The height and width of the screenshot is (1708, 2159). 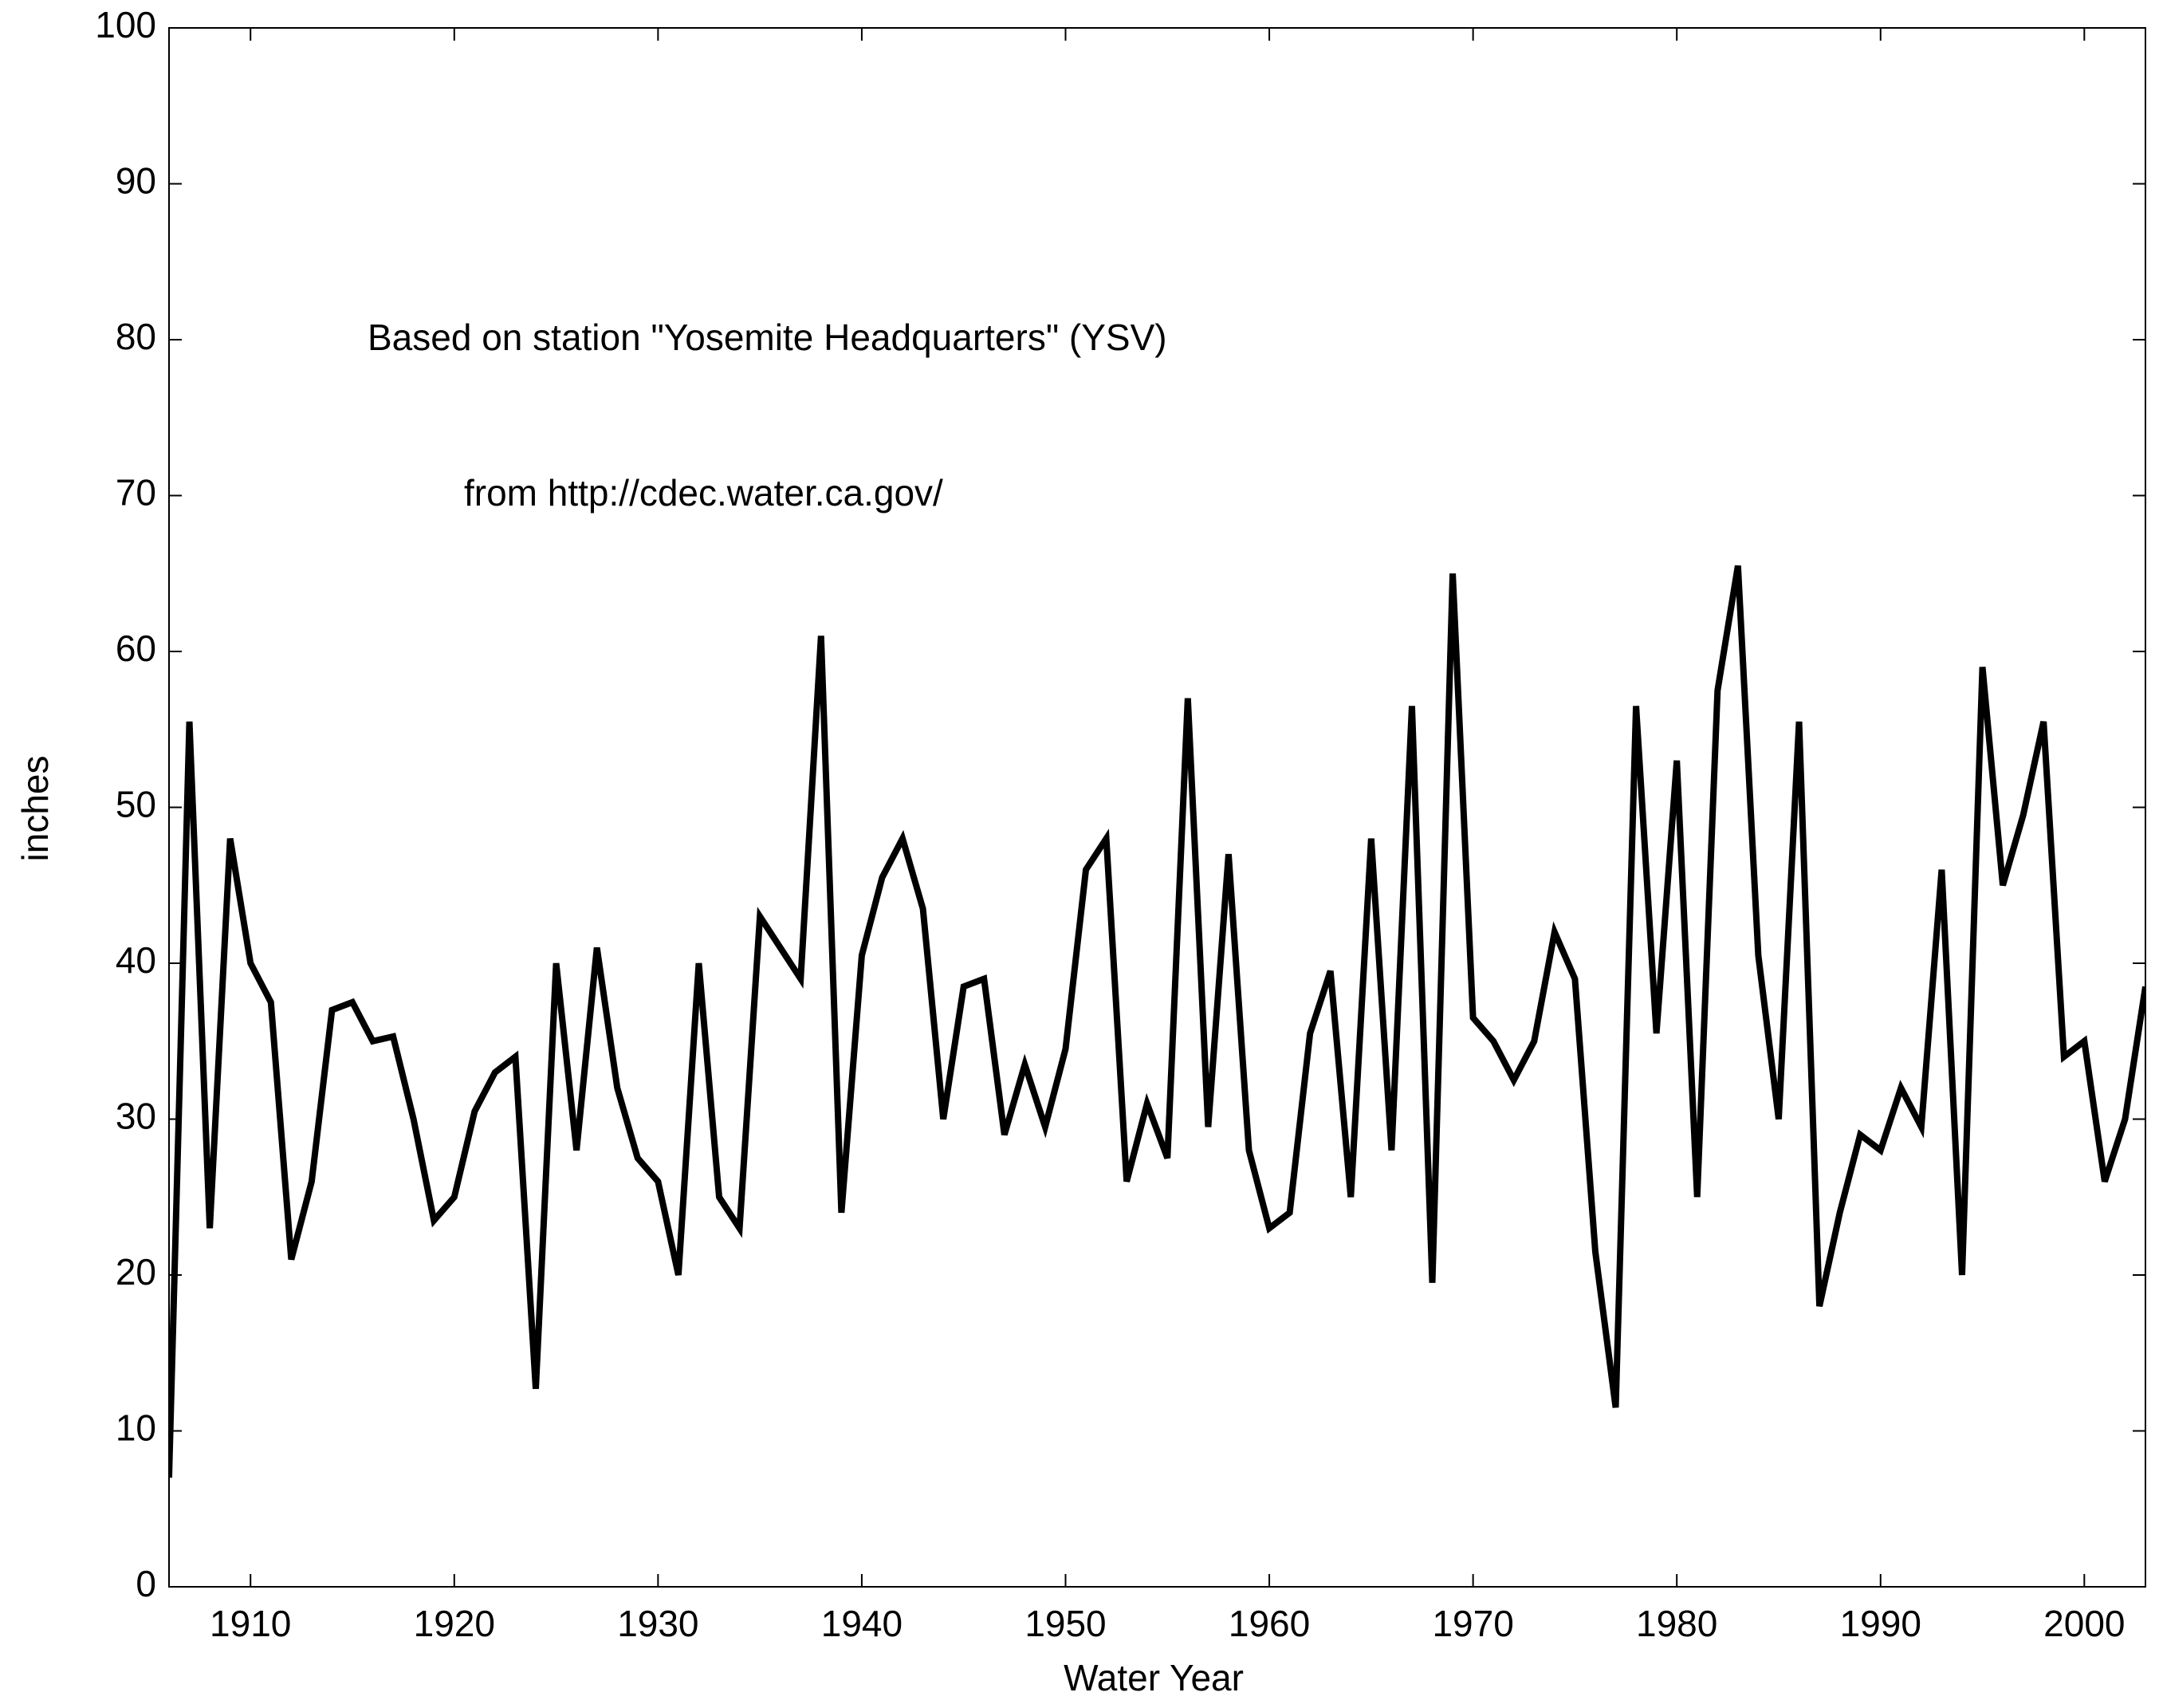 I want to click on y-tick-label: 80, so click(x=136, y=337).